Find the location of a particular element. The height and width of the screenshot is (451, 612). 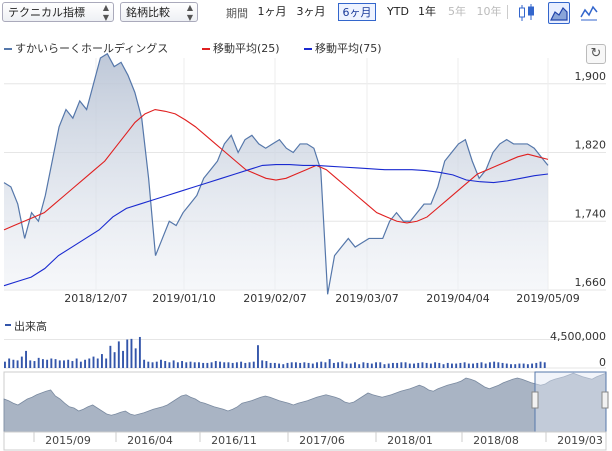

x-tick-label: 2018/12/07 is located at coordinates (95, 298).